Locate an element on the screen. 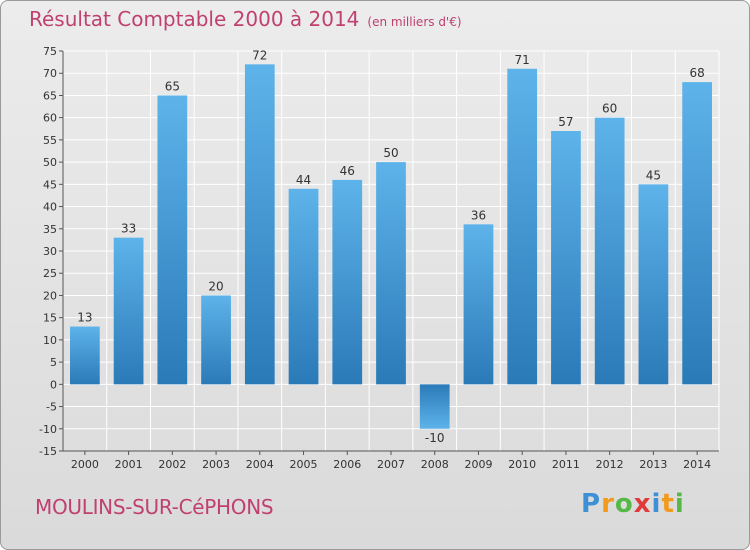 The height and width of the screenshot is (550, 750). logo-letter: r is located at coordinates (608, 504).